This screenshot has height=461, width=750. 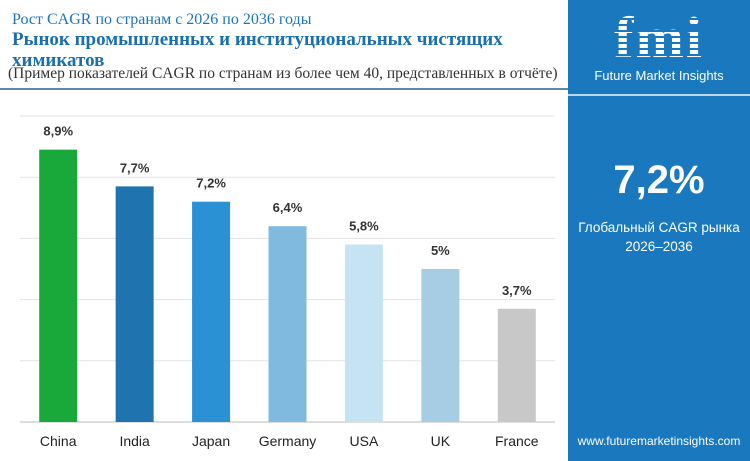 What do you see at coordinates (516, 365) in the screenshot?
I see `bar-france` at bounding box center [516, 365].